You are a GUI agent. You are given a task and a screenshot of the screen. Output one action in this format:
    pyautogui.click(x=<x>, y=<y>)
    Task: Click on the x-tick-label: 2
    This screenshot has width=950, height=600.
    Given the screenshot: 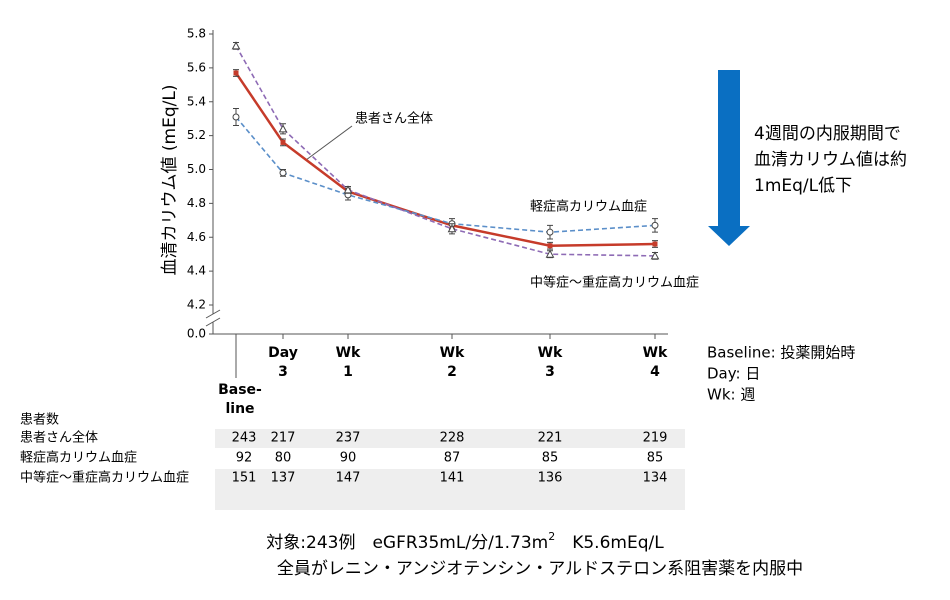 What is the action you would take?
    pyautogui.click(x=452, y=372)
    